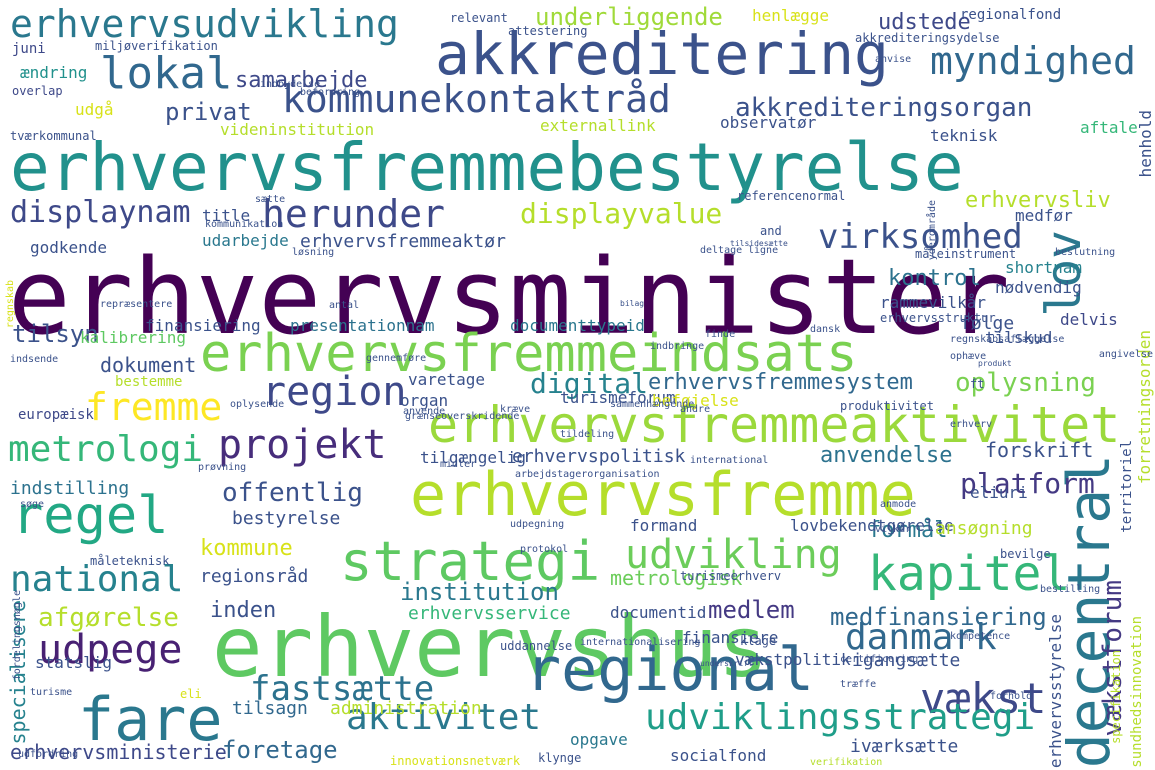 This screenshot has height=770, width=1155. What do you see at coordinates (10, 304) in the screenshot?
I see `word-regnskab: regnskab` at bounding box center [10, 304].